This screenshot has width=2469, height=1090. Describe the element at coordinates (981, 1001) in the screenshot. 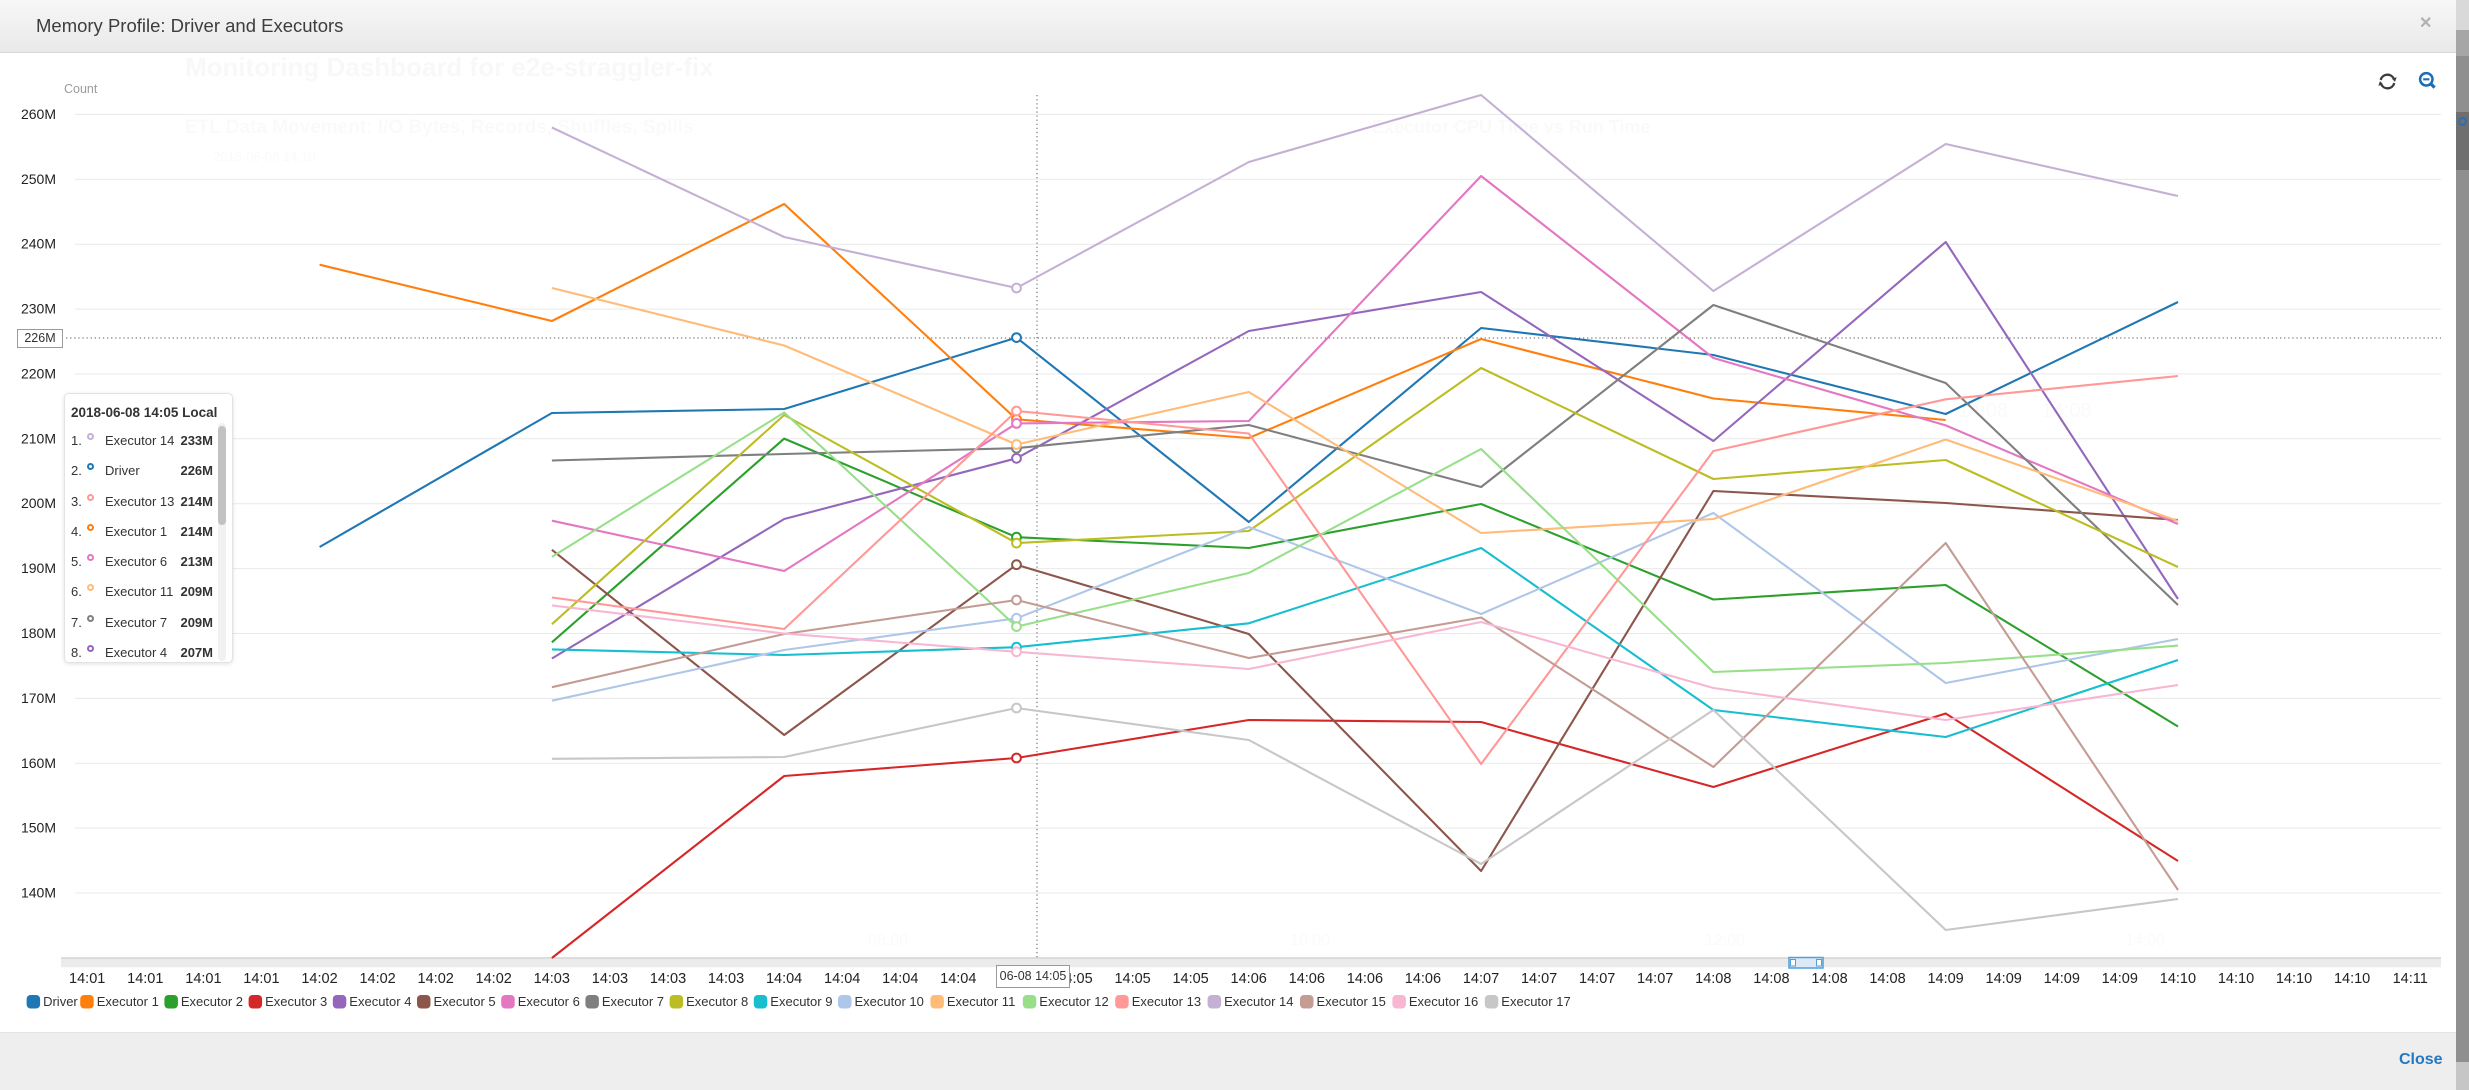

I see `svg-text: Executor 11` at that location.